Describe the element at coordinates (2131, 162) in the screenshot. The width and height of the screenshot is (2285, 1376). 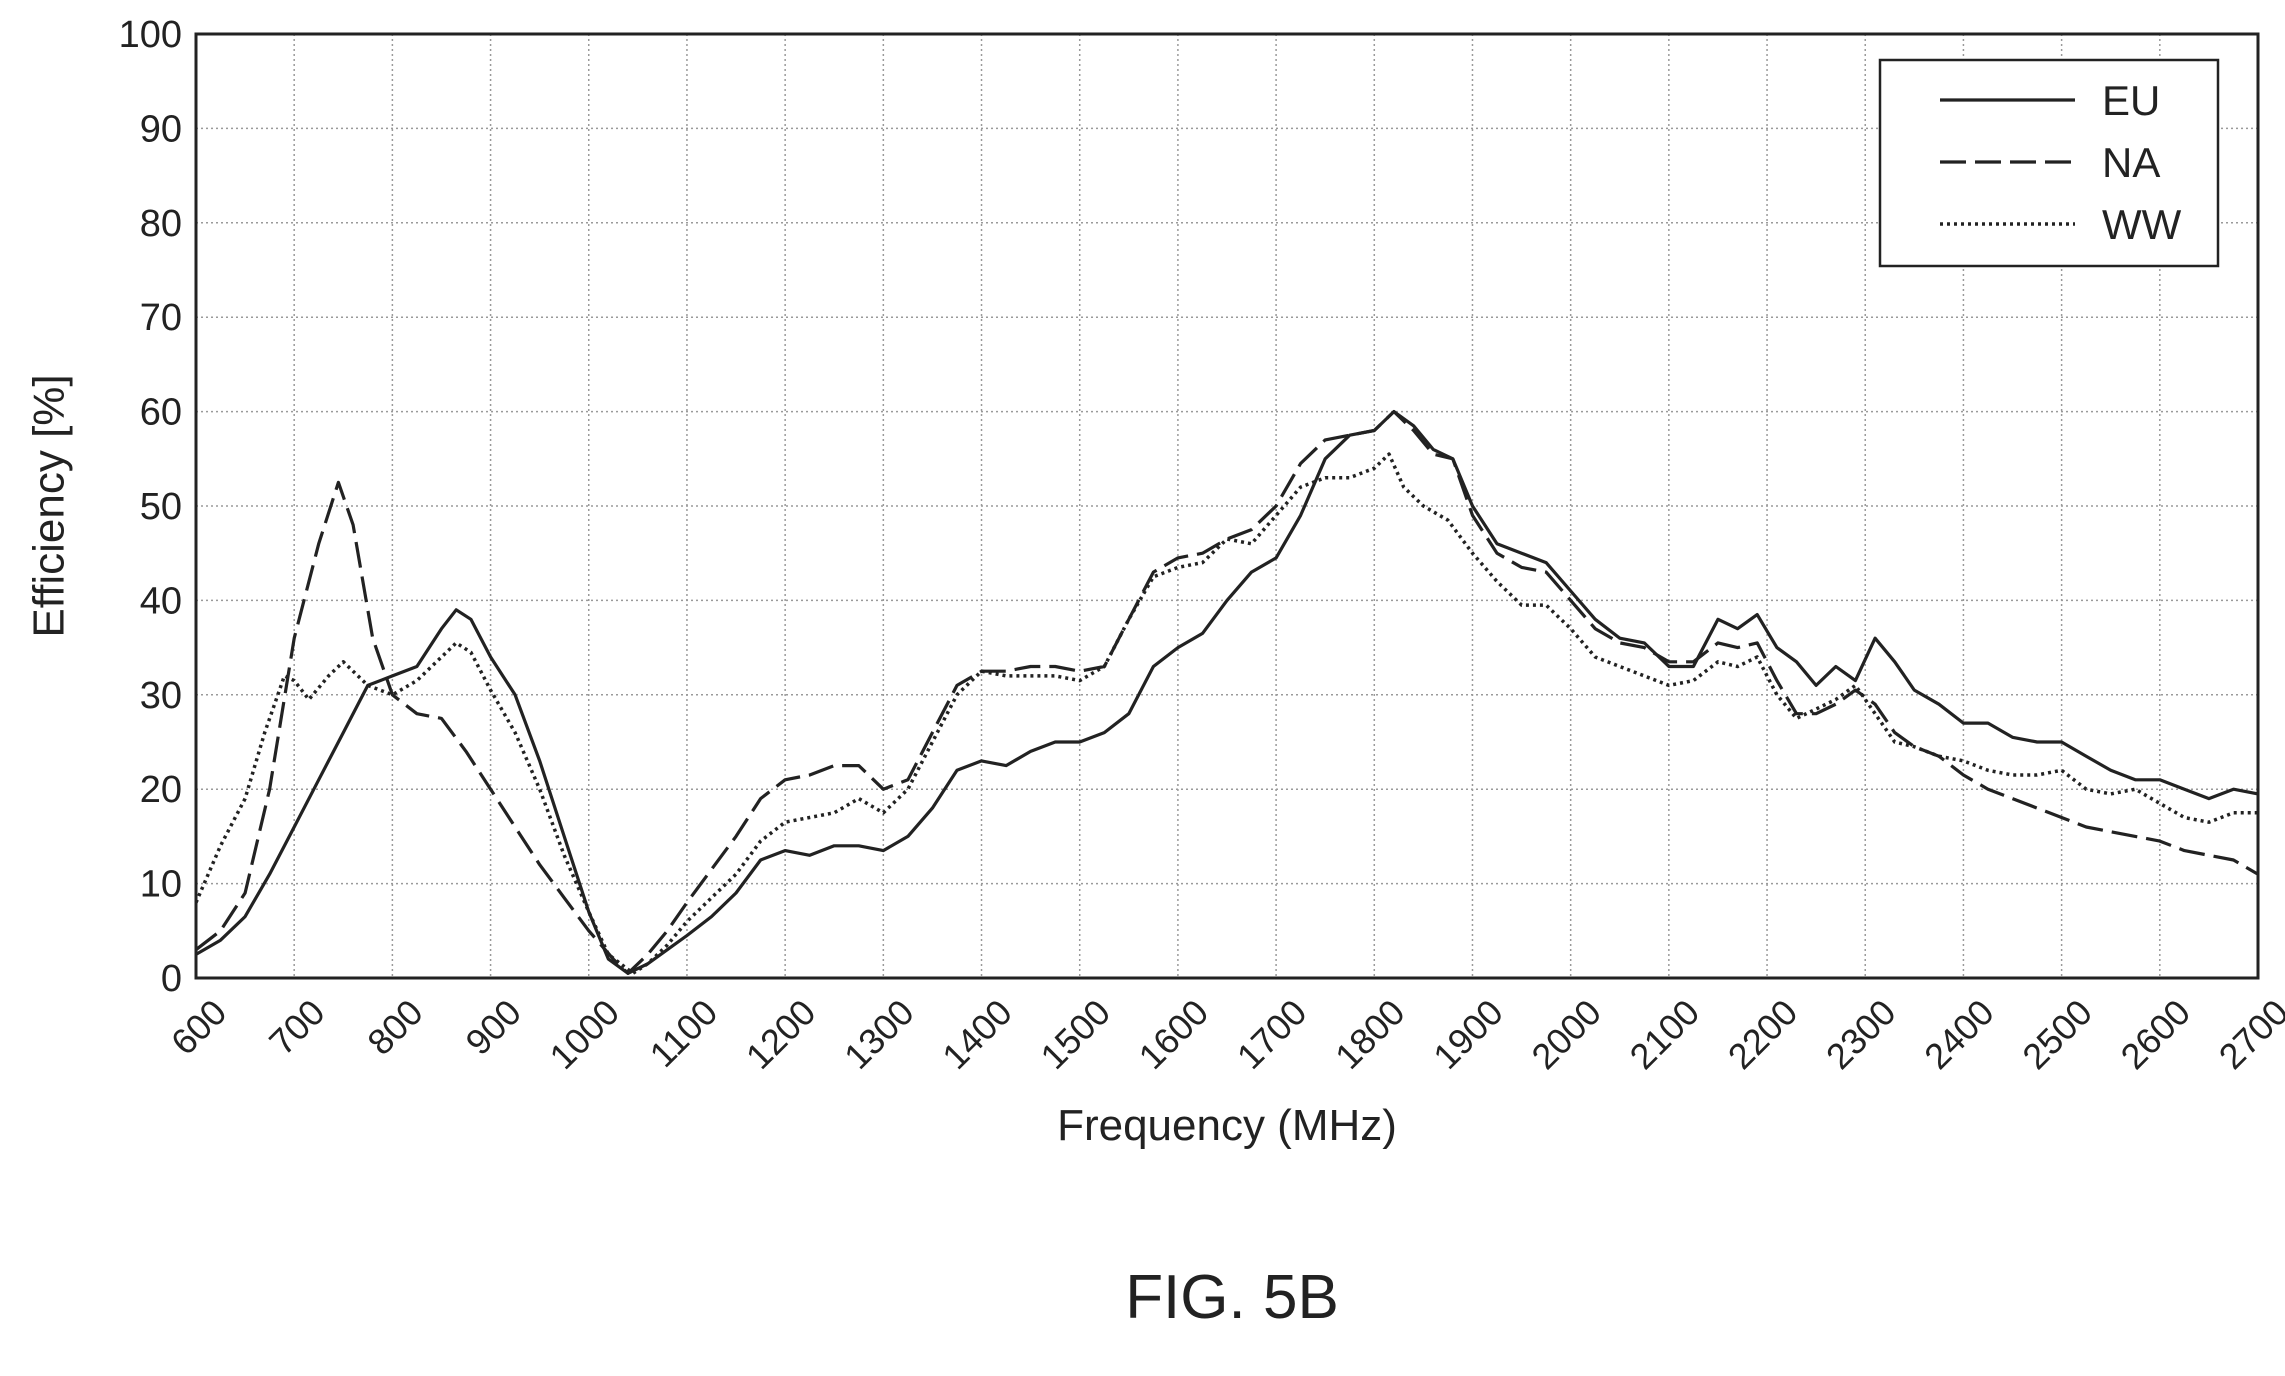
I see `legend-label-na: NA` at that location.